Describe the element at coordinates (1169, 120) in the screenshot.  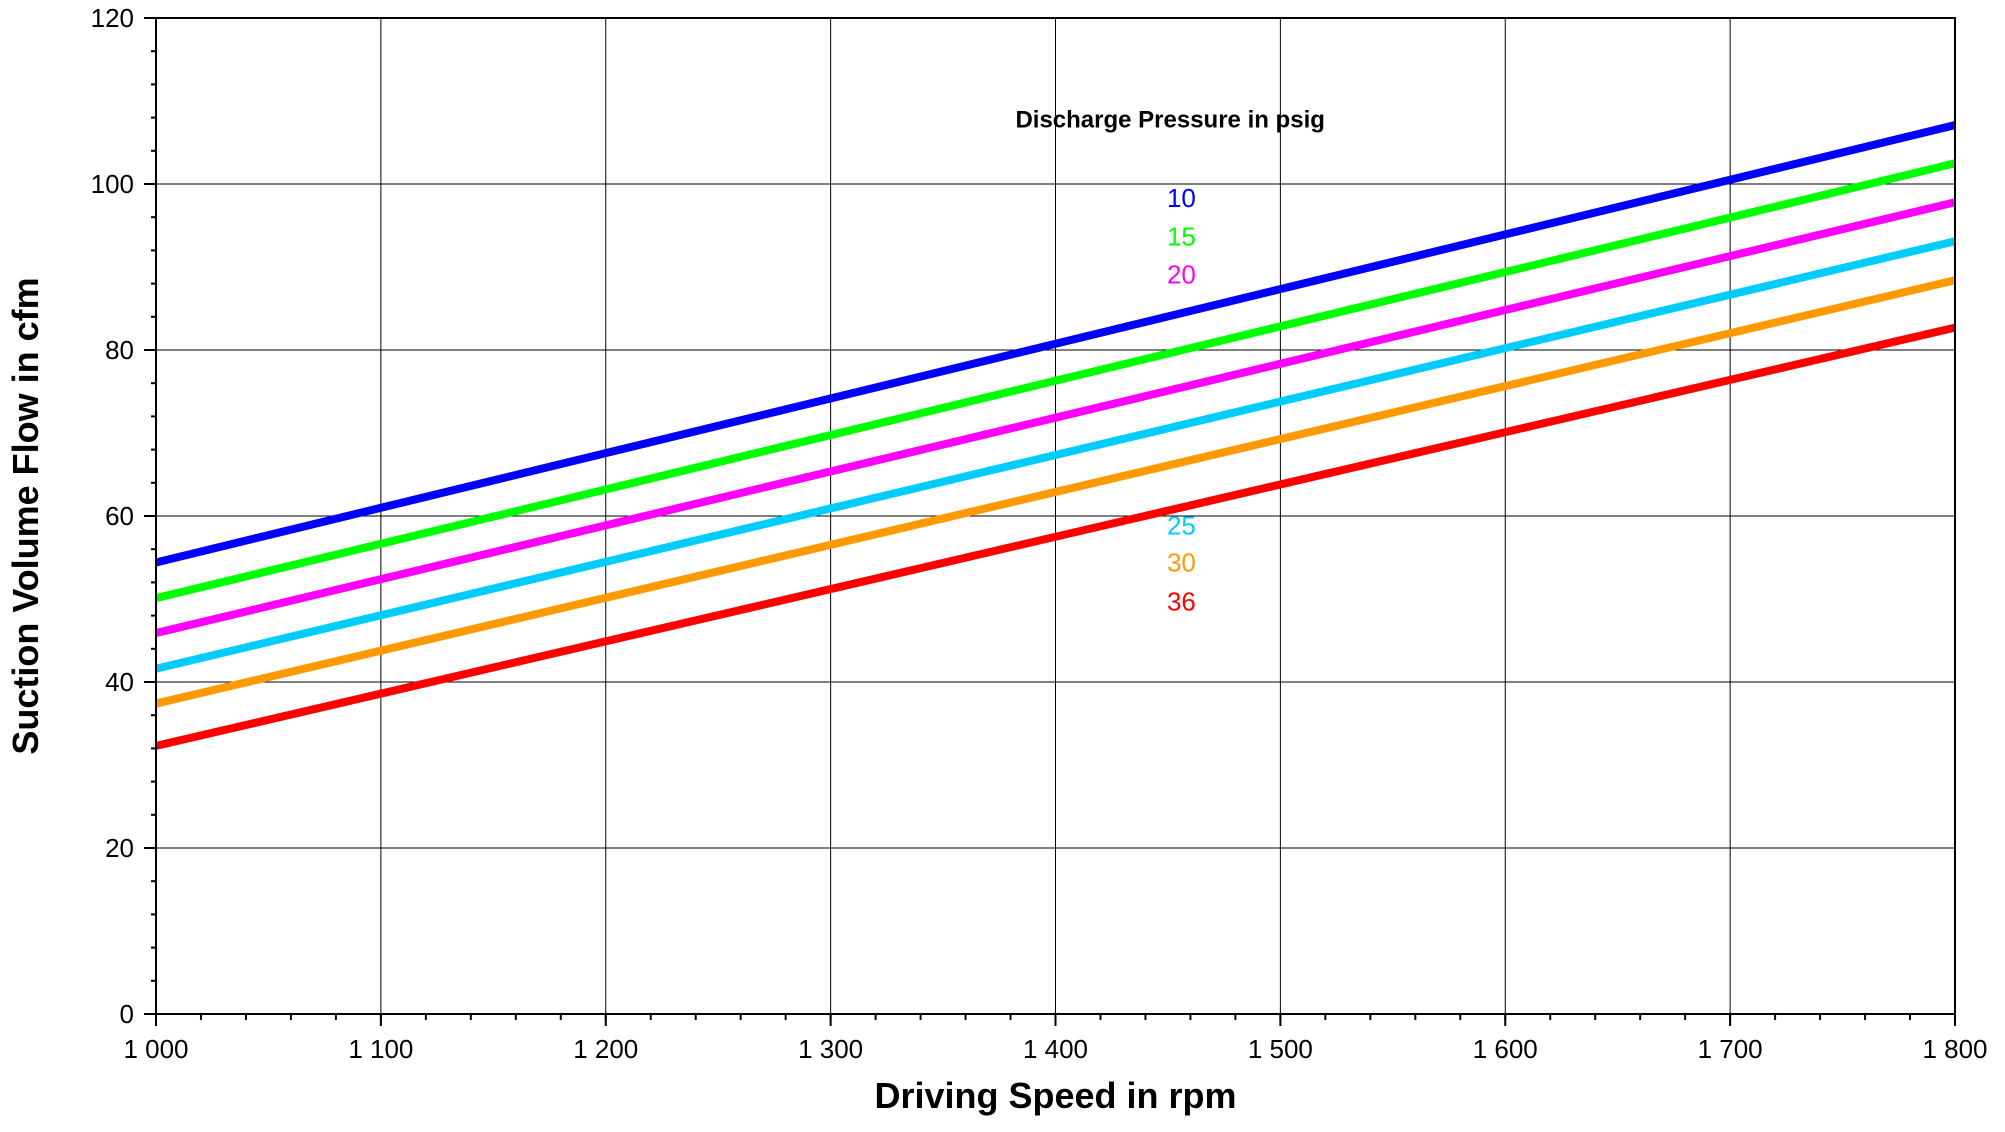
I see `legend-title: Discharge Pressure in psig` at that location.